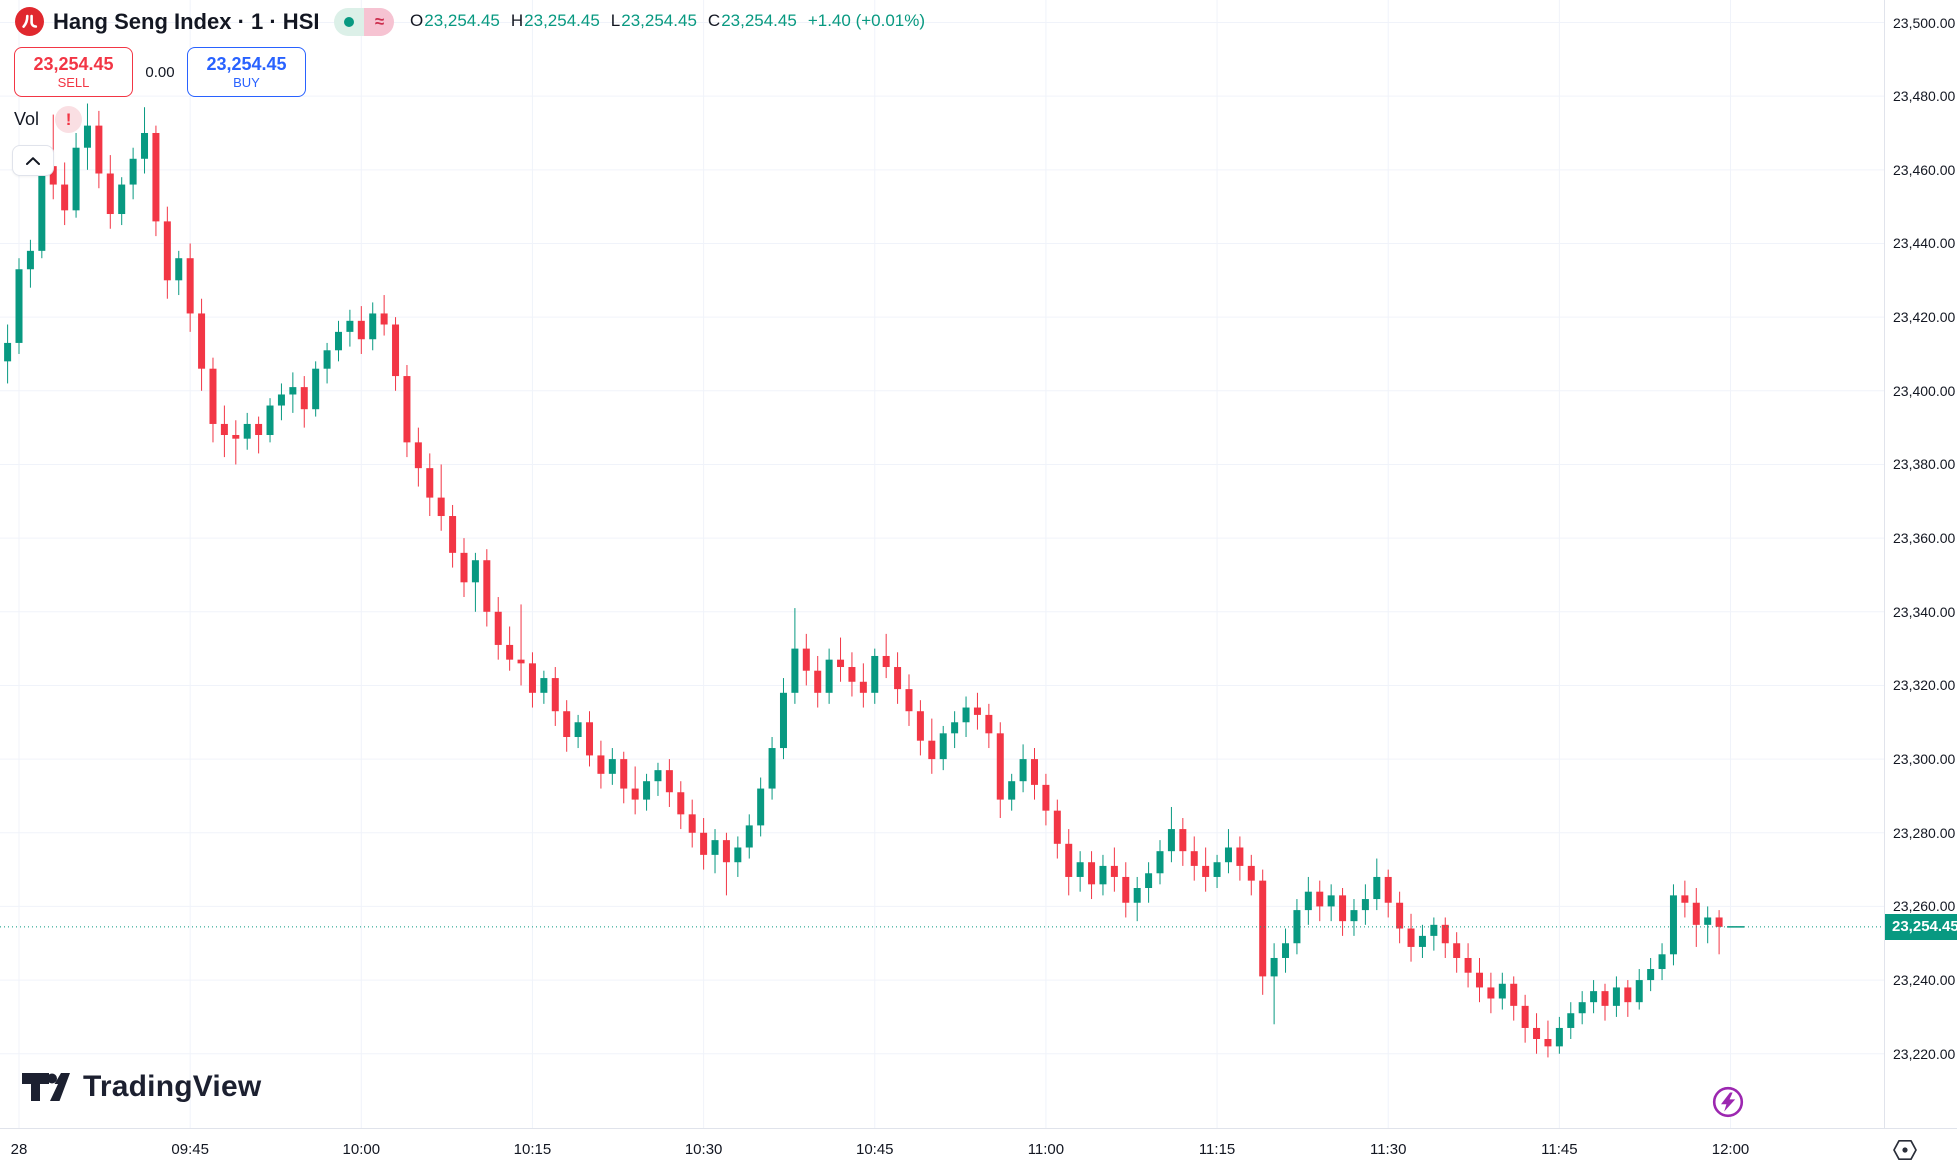 The width and height of the screenshot is (1957, 1170). Describe the element at coordinates (246, 82) in the screenshot. I see `buy-label: BUY` at that location.